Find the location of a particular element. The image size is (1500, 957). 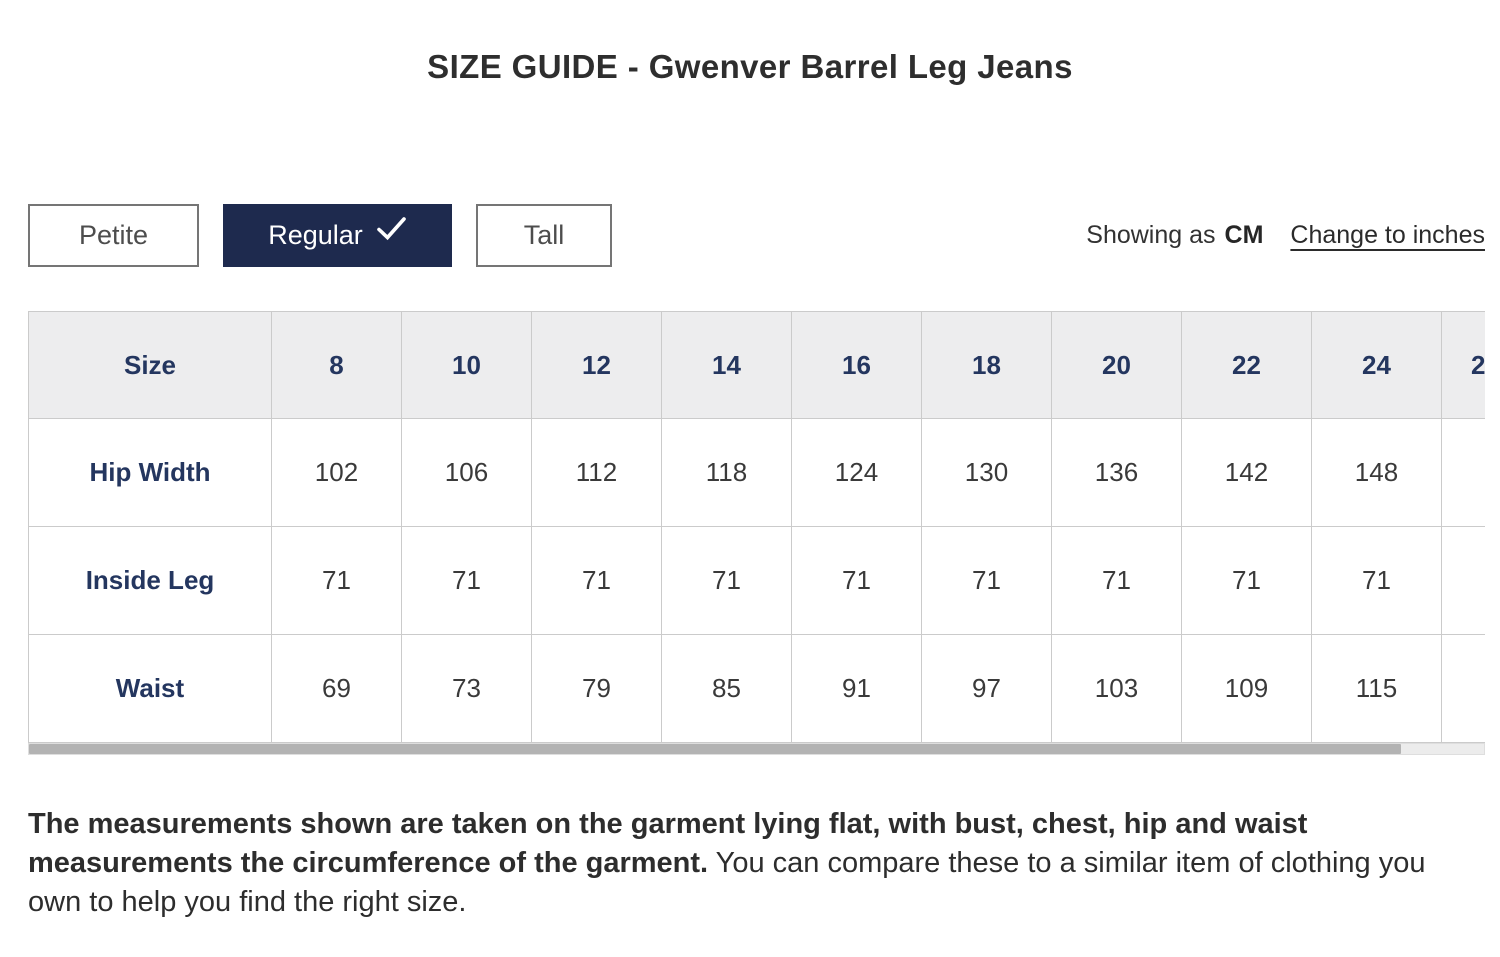

page-title: SIZE GUIDE - Gwenver Barrel Leg Jeans is located at coordinates (750, 66).